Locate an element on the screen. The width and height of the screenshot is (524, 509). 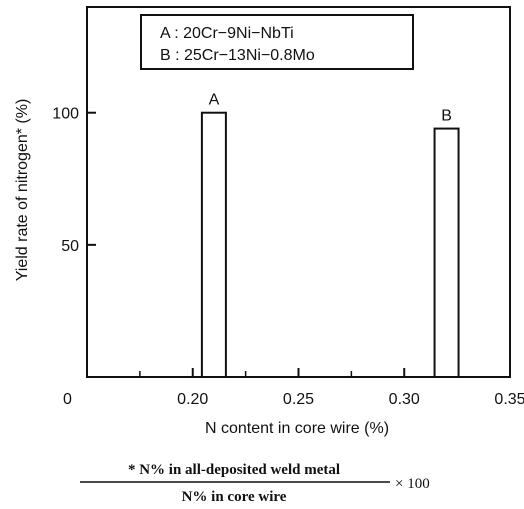
legend-entry-b: B : 25Cr−13Ni−0.8Mo is located at coordinates (237, 55).